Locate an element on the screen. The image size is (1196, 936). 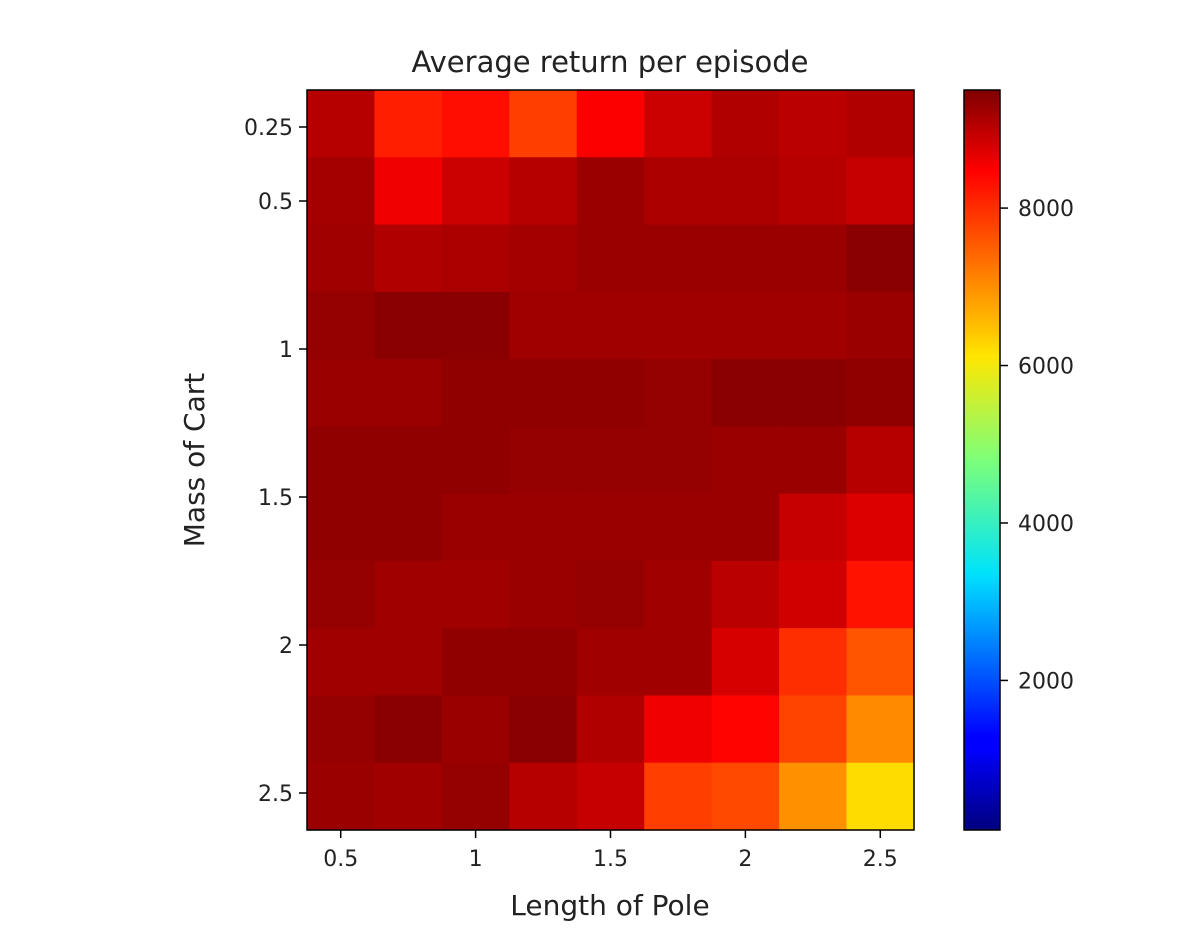
colorbar-tick-label: 8000 is located at coordinates (1046, 209).